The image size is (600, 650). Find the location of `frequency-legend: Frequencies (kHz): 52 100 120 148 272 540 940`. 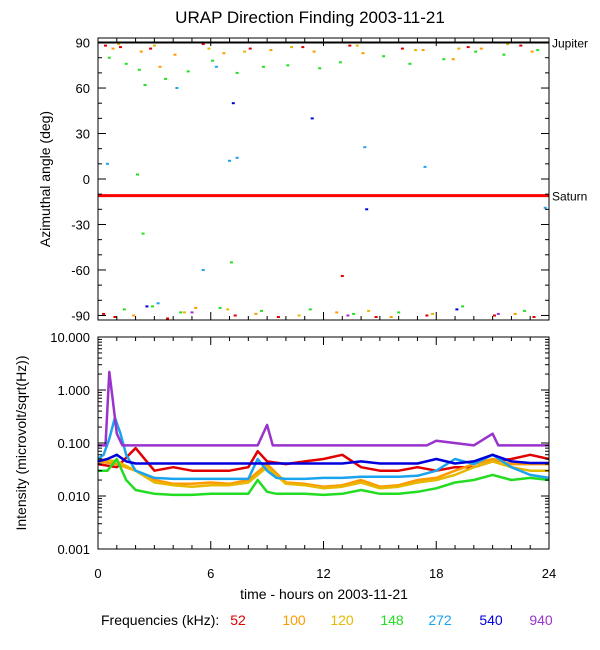

frequency-legend: Frequencies (kHz): 52 100 120 148 272 540 940 is located at coordinates (327, 620).